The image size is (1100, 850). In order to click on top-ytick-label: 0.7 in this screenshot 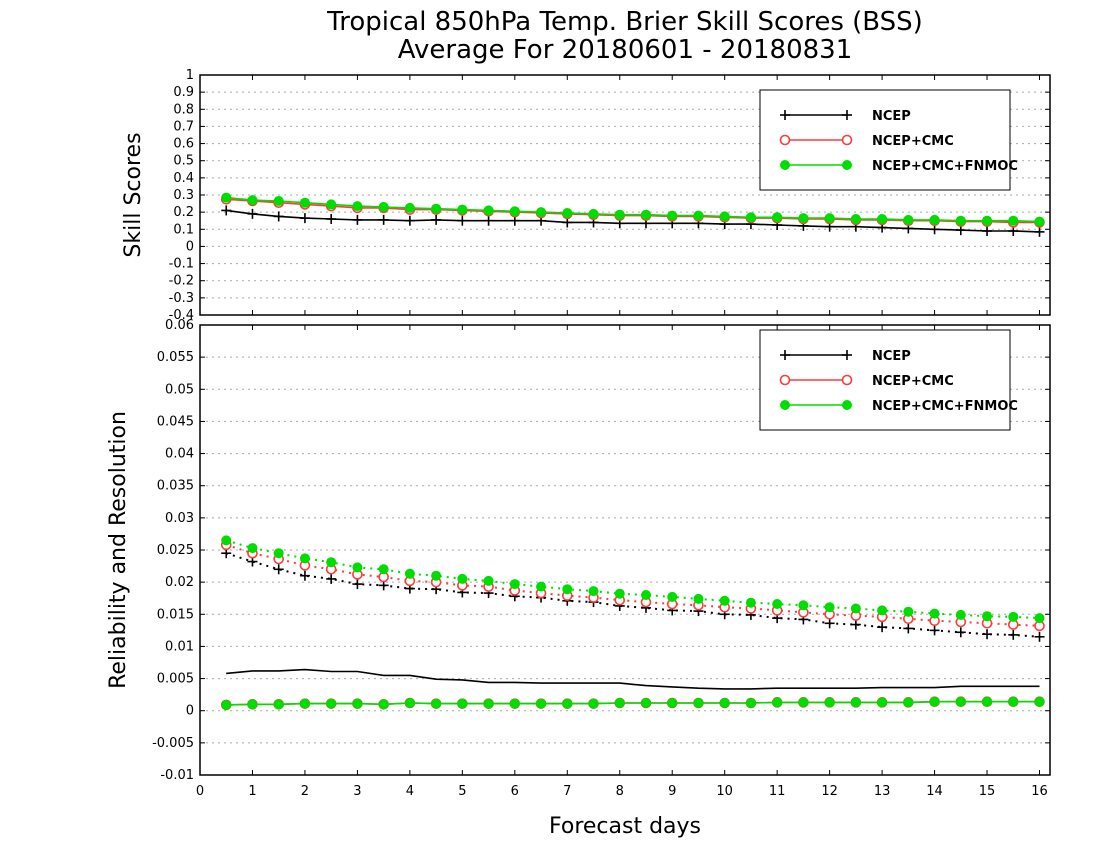, I will do `click(183, 126)`.